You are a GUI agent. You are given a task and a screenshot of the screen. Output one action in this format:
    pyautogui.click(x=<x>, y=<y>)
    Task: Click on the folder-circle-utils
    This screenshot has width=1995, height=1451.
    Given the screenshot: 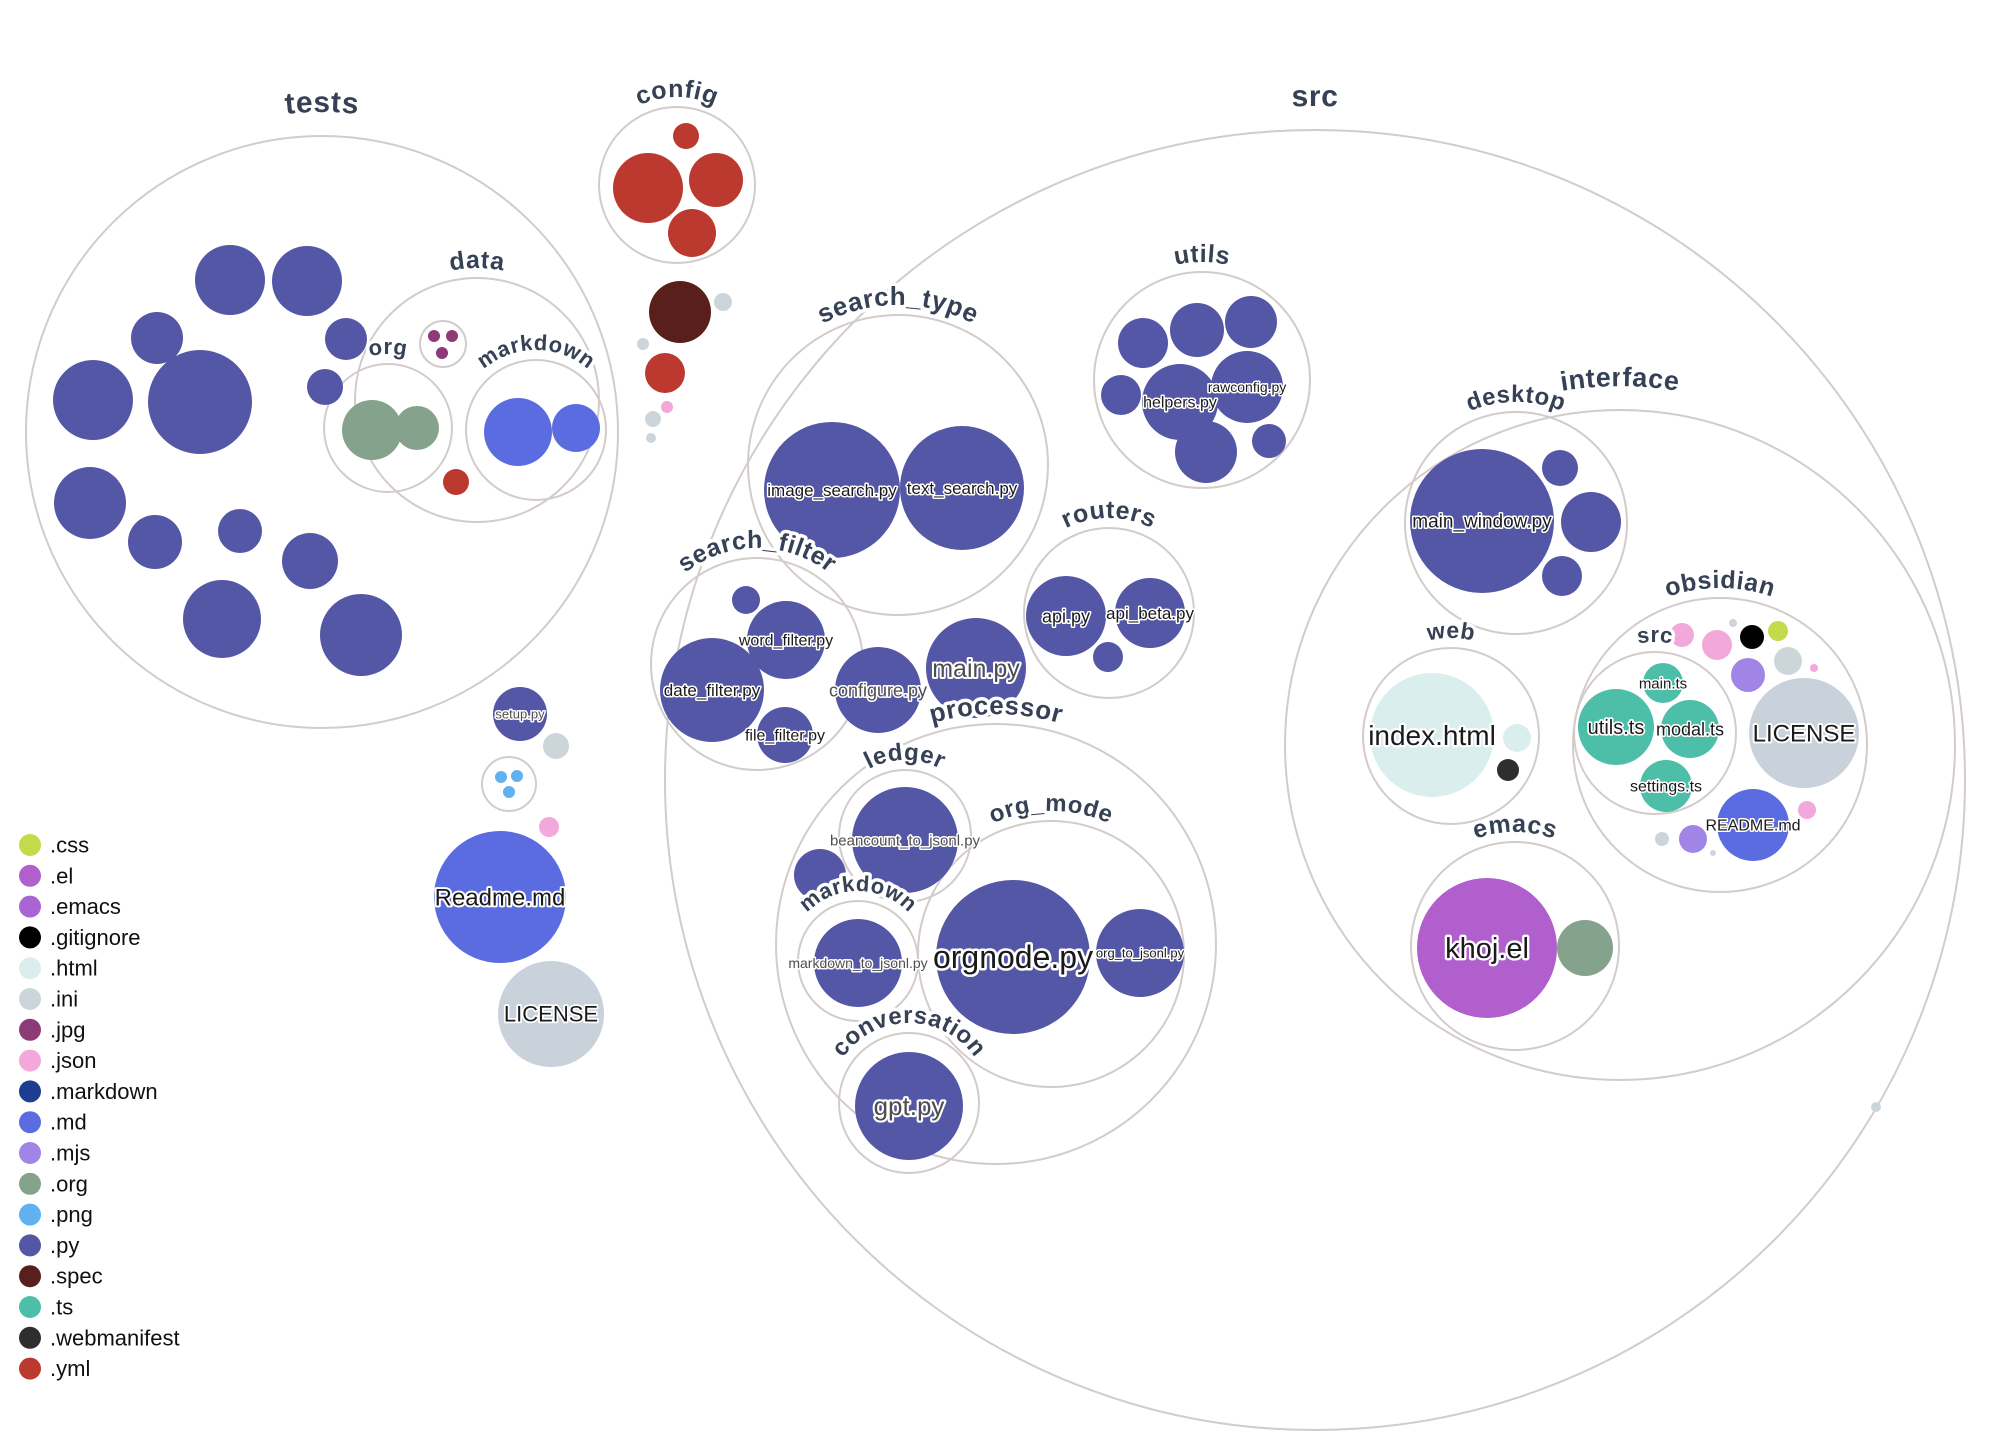 What is the action you would take?
    pyautogui.click(x=1202, y=380)
    